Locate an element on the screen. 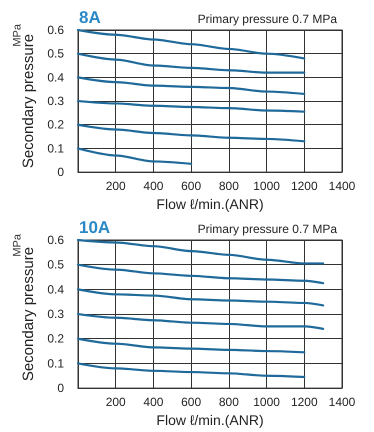 The width and height of the screenshot is (374, 432). chart-title: 8A is located at coordinates (90, 17).